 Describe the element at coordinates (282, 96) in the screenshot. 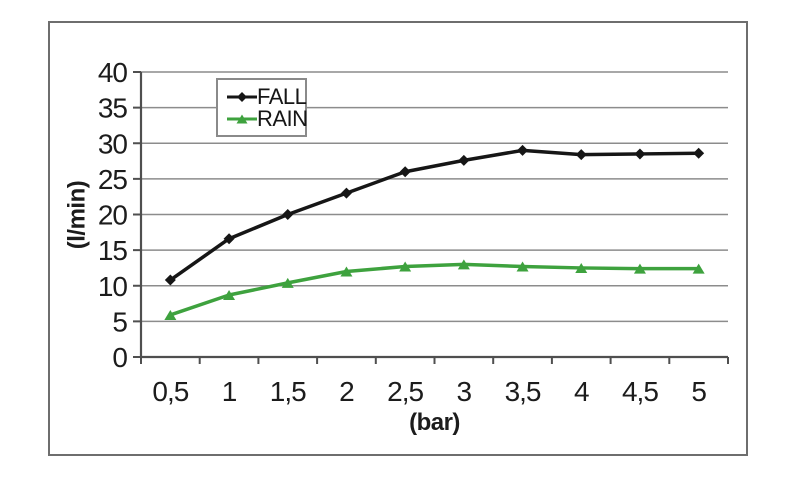

I see `legend-label-fall: FALL` at that location.